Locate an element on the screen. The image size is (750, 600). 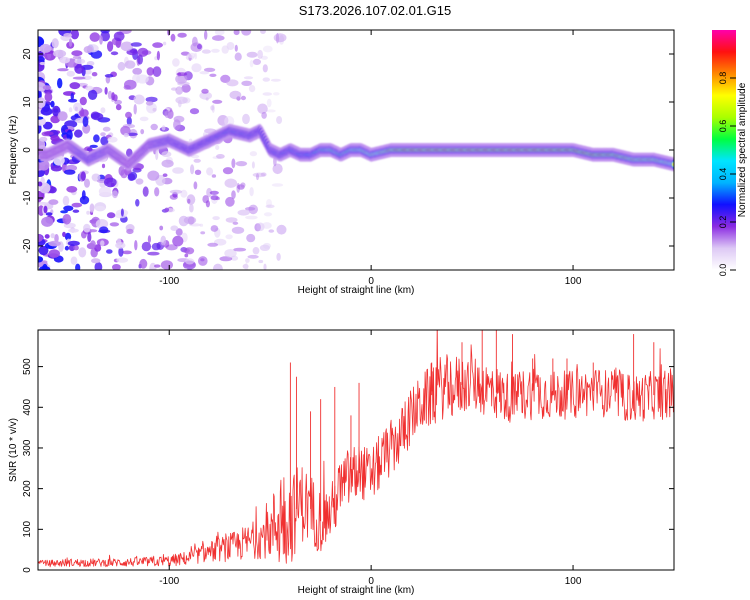
x-tick-label: -100 is located at coordinates (169, 581).